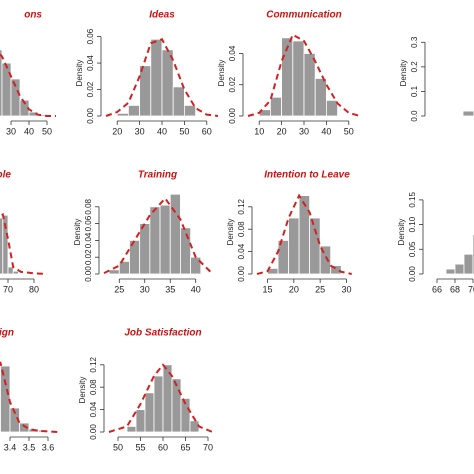 This screenshot has height=474, width=474. What do you see at coordinates (414, 91) in the screenshot?
I see `y-tick-label: 0.1` at bounding box center [414, 91].